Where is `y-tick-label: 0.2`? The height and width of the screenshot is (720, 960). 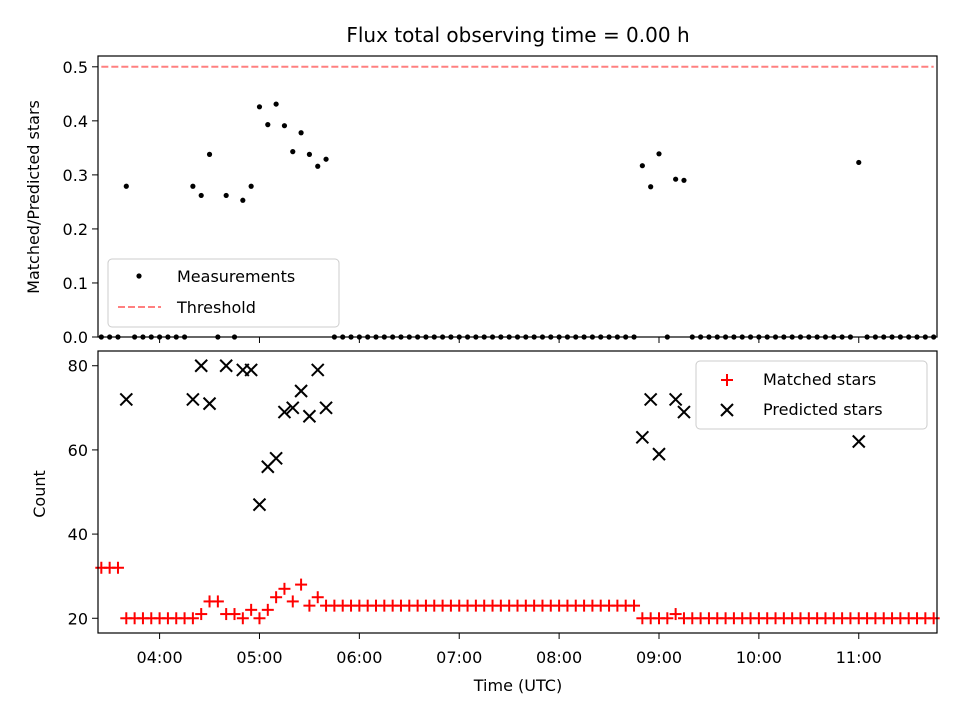 y-tick-label: 0.2 is located at coordinates (75, 229).